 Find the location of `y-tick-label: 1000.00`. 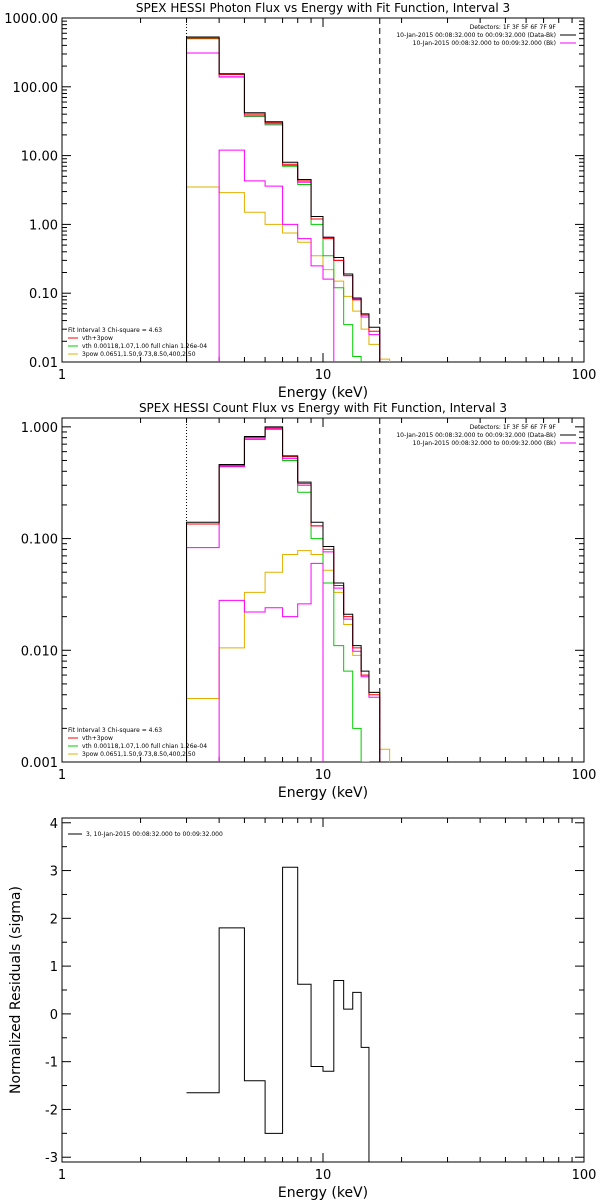

y-tick-label: 1000.00 is located at coordinates (31, 19).